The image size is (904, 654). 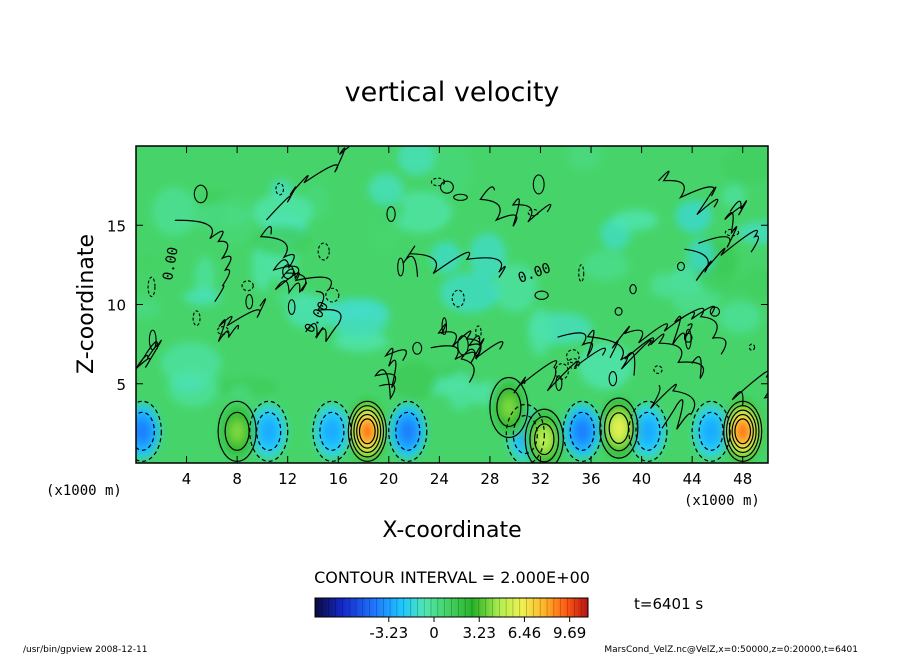 What do you see at coordinates (590, 479) in the screenshot?
I see `x-tick-label: 36` at bounding box center [590, 479].